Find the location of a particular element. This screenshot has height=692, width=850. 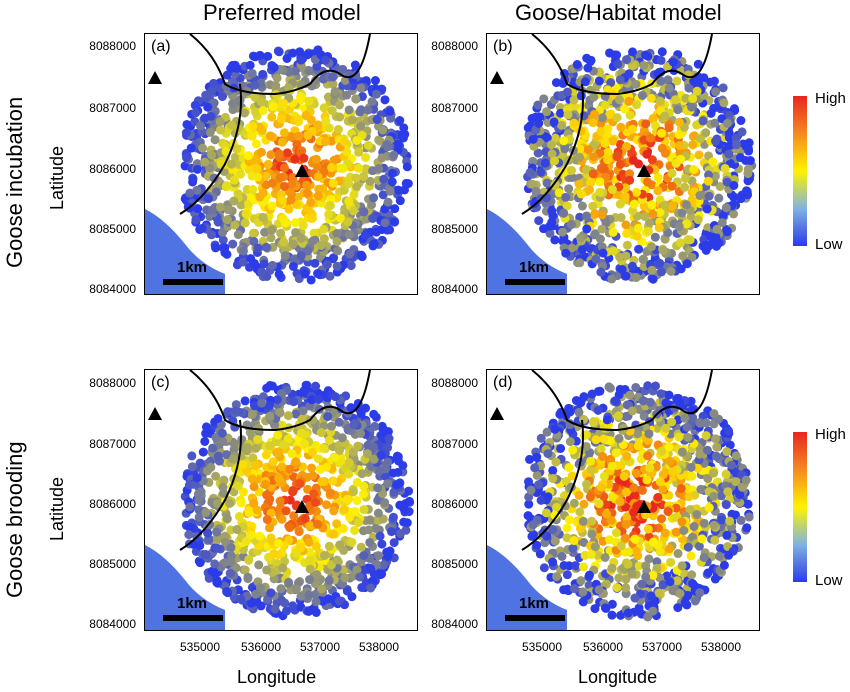

scalebar-bar is located at coordinates (193, 618).